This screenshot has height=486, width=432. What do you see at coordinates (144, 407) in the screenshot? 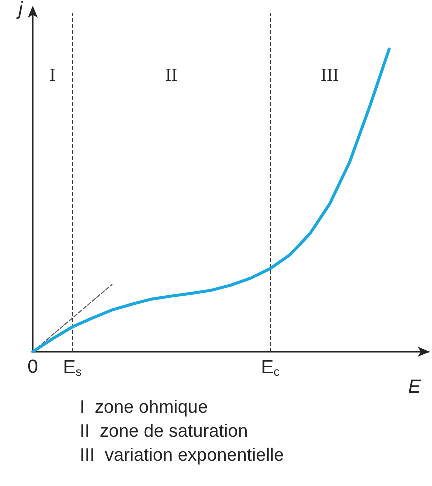
I see `text: I zone ohmique` at bounding box center [144, 407].